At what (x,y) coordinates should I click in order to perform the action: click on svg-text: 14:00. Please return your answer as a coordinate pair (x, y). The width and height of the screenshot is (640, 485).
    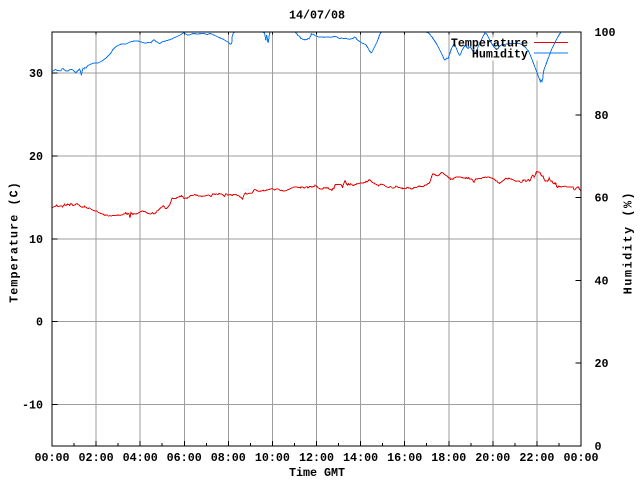
    Looking at the image, I should click on (360, 458).